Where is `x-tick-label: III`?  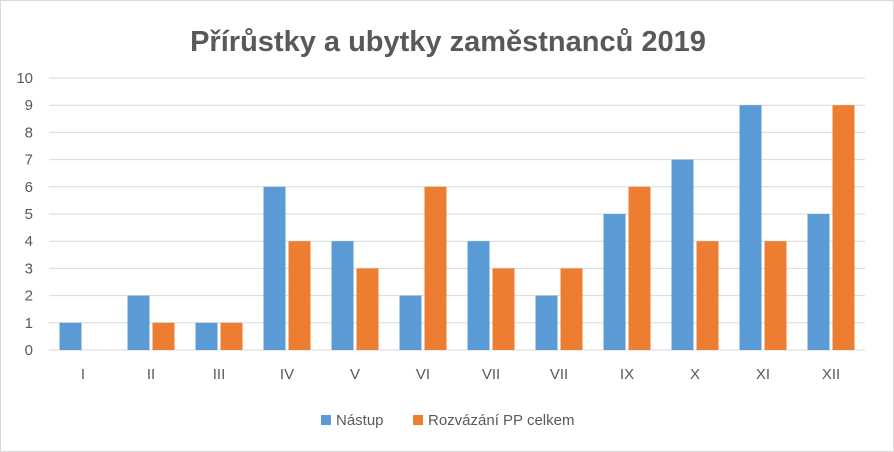
x-tick-label: III is located at coordinates (219, 374).